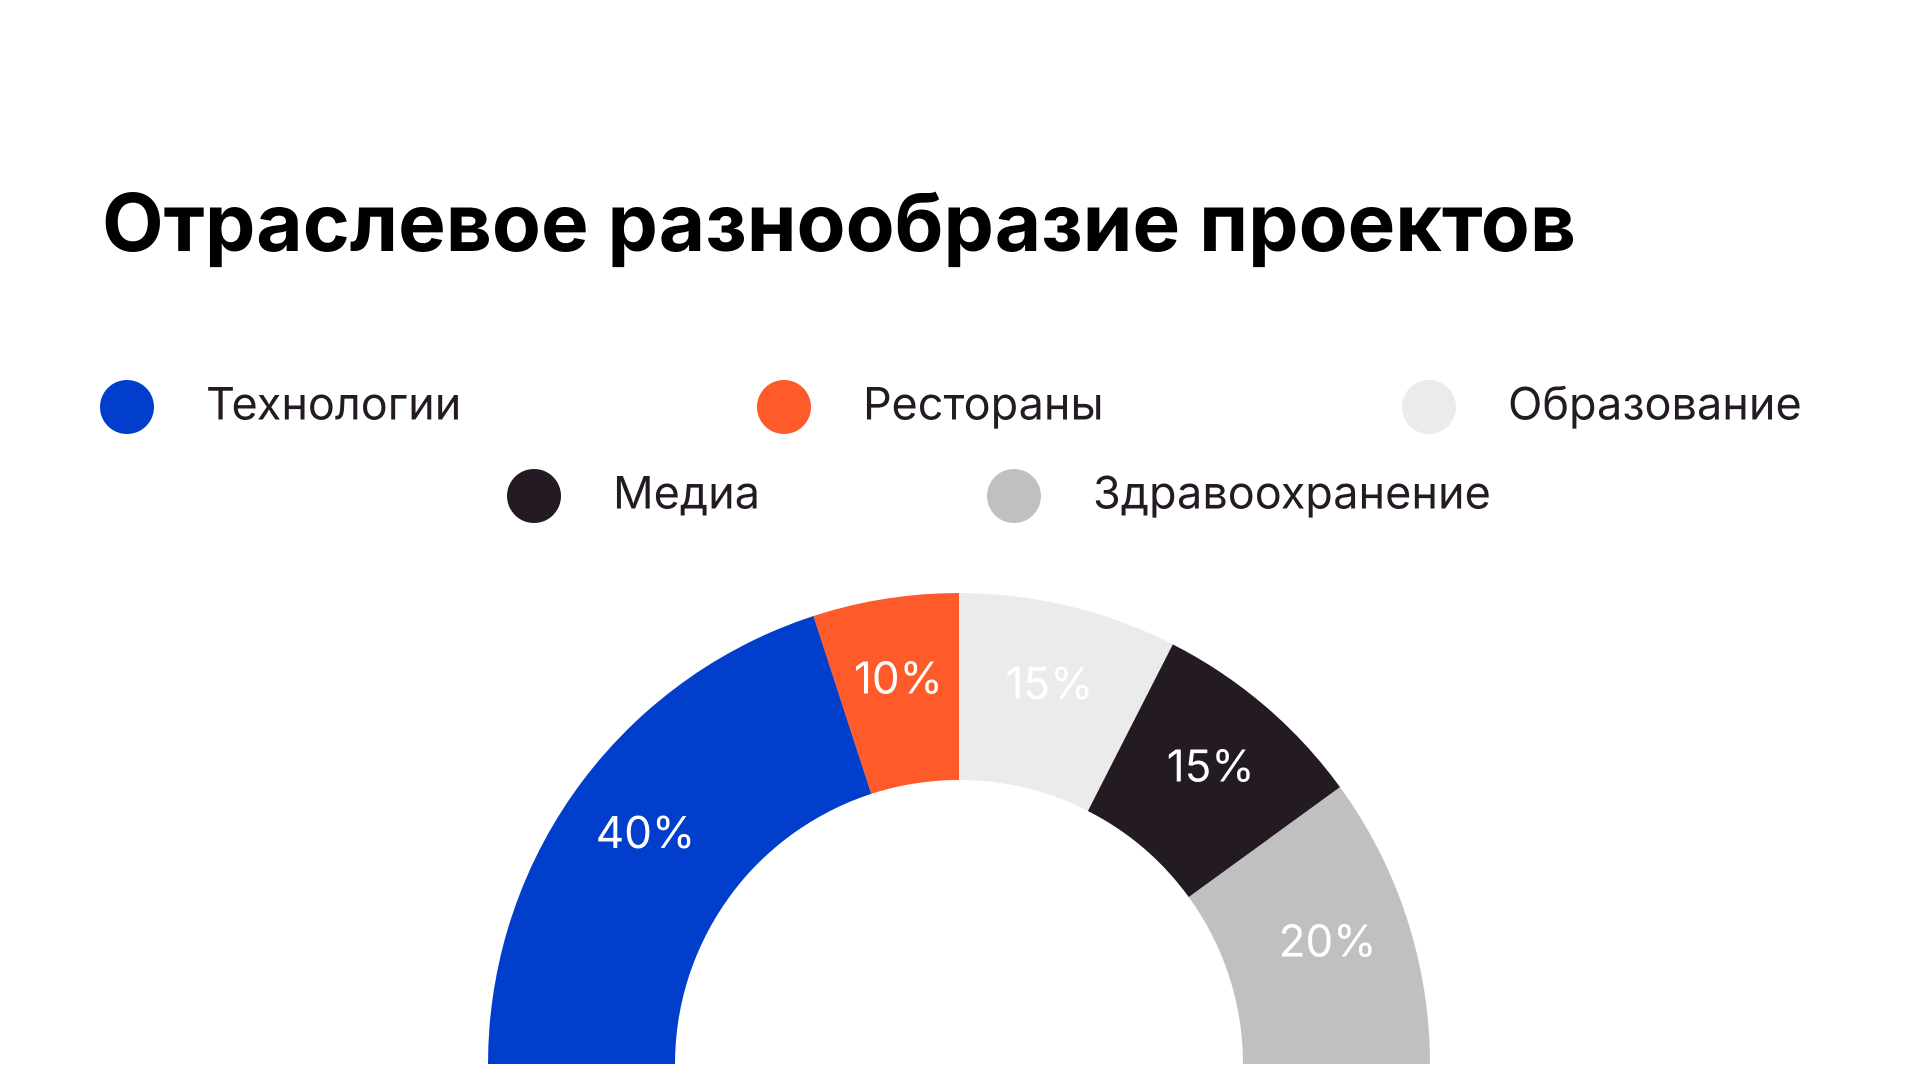  What do you see at coordinates (645, 832) in the screenshot?
I see `value-label: 40%` at bounding box center [645, 832].